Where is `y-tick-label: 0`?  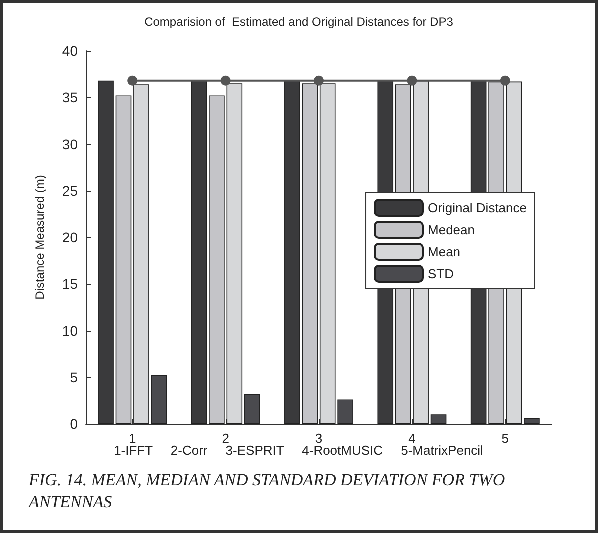 y-tick-label: 0 is located at coordinates (74, 424).